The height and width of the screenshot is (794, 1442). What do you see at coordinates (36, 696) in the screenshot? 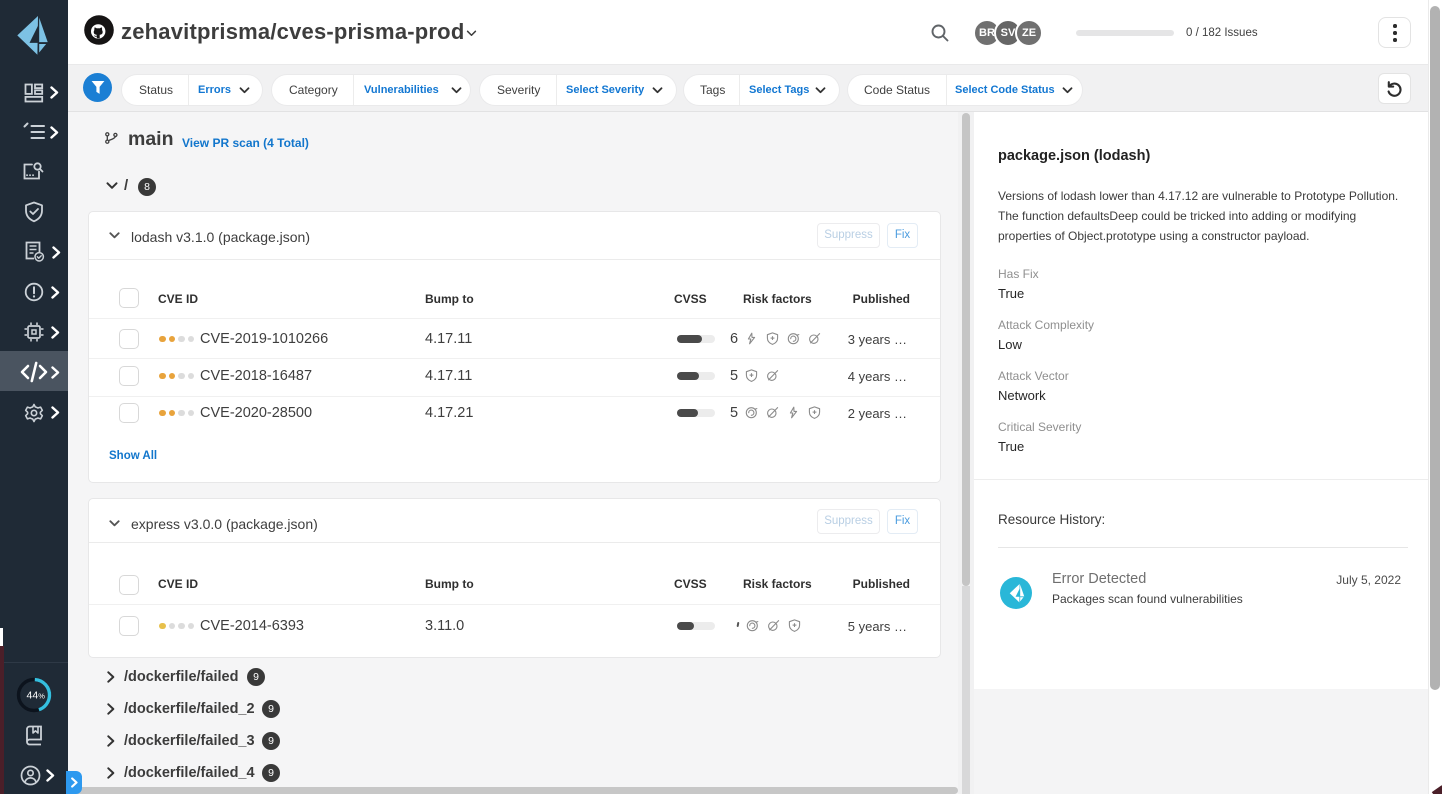
I see `svg-text: 44%` at bounding box center [36, 696].